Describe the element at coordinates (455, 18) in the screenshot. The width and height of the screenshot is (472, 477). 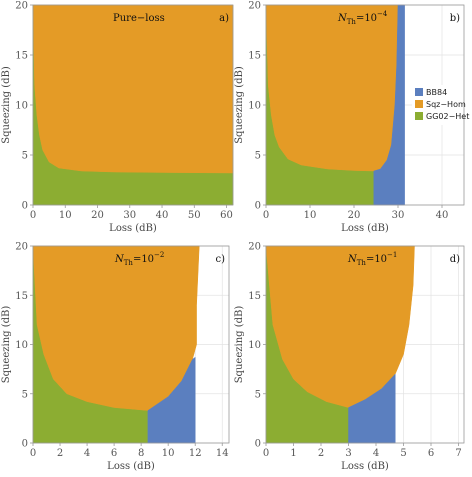
I see `panel-label: b)` at that location.